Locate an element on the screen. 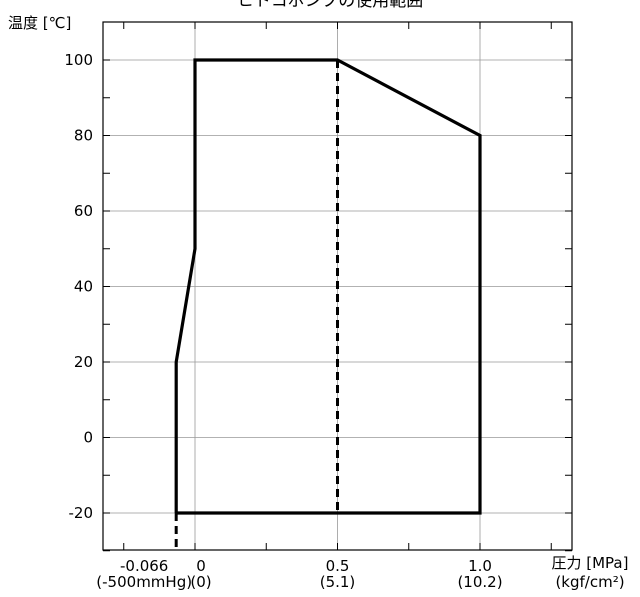 The width and height of the screenshot is (640, 597). x-tick-sublabel: (-500mmHg) is located at coordinates (144, 582).